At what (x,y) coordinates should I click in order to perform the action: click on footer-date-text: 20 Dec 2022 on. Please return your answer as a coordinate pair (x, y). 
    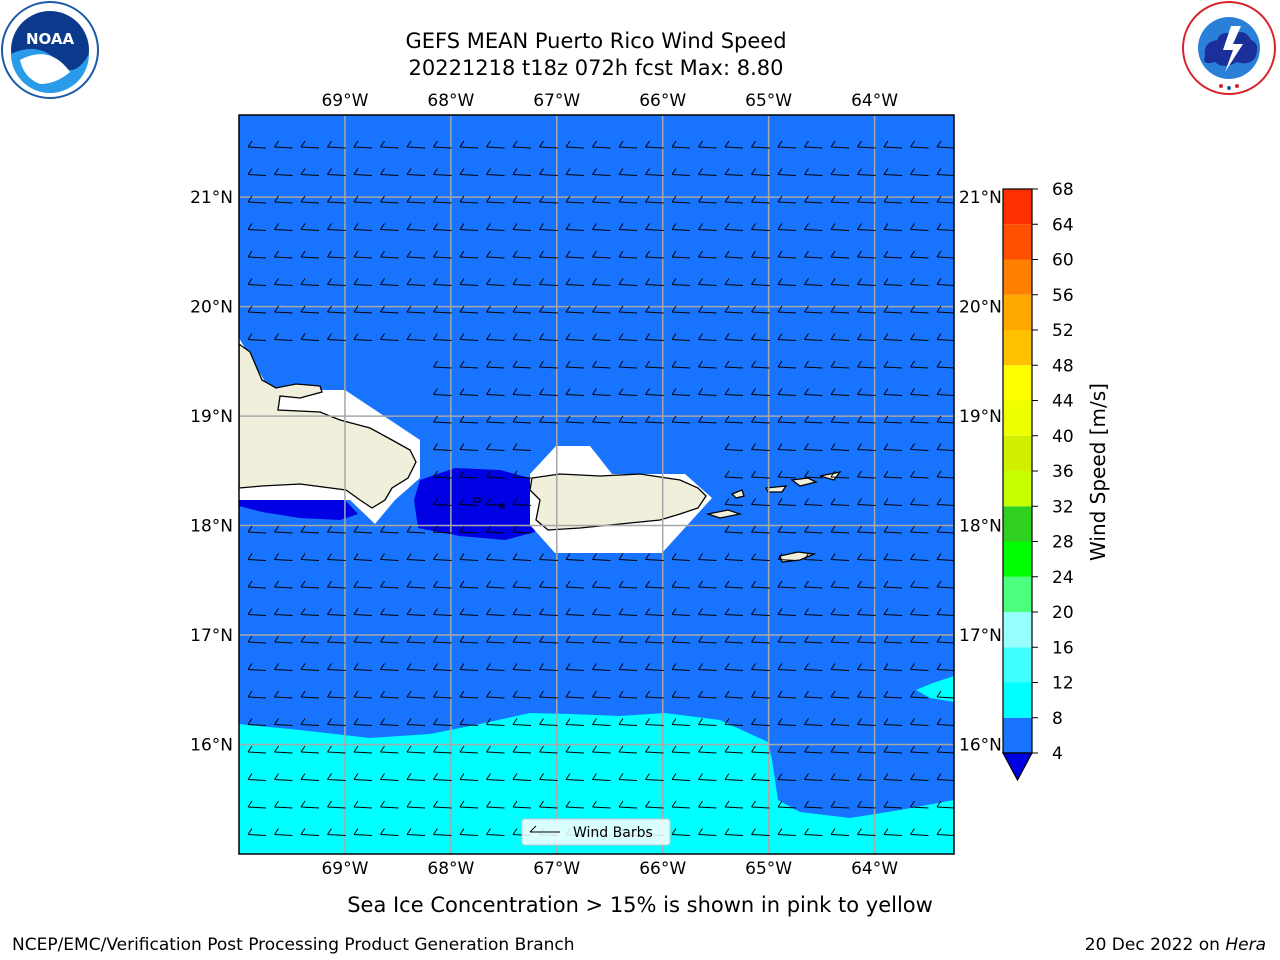
    Looking at the image, I should click on (1155, 945).